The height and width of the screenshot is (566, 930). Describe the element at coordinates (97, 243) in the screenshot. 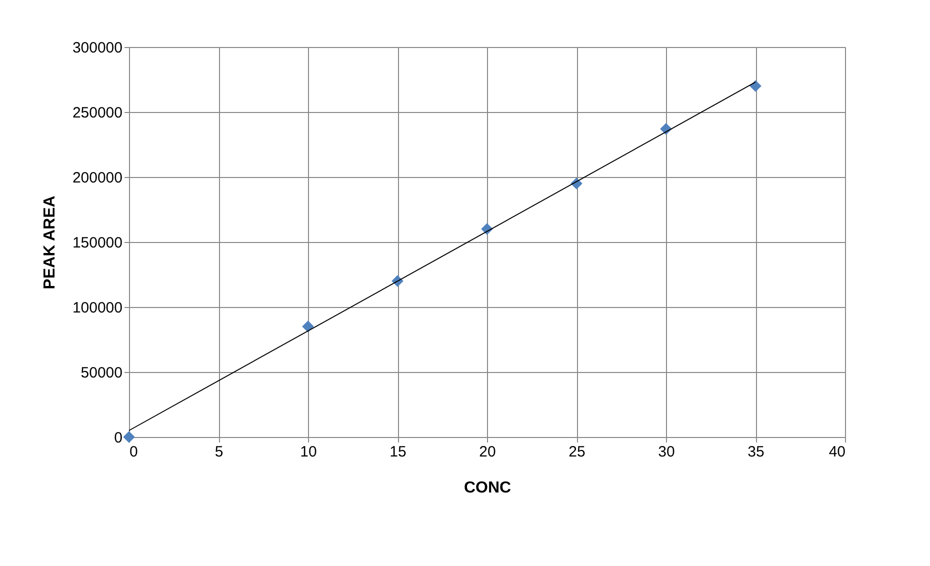

I see `y-tick-label: 150000` at that location.